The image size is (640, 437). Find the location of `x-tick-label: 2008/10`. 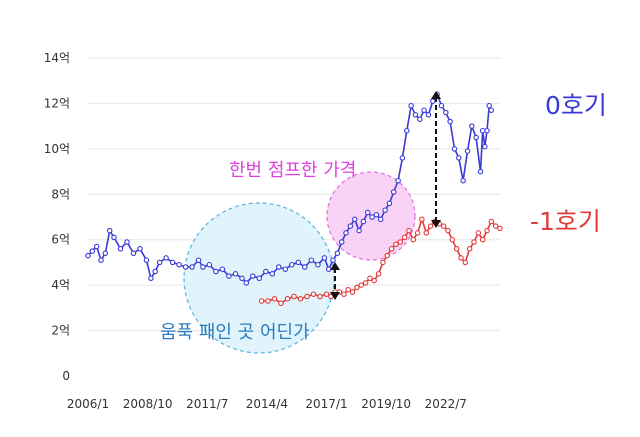

x-tick-label: 2008/10 is located at coordinates (148, 404).